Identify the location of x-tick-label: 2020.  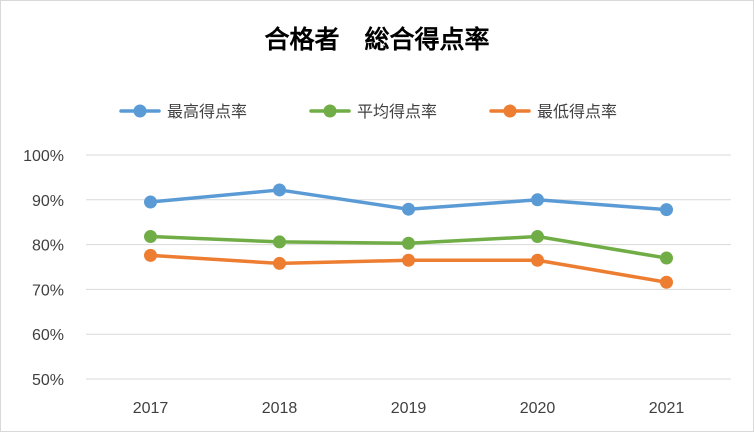
(538, 408).